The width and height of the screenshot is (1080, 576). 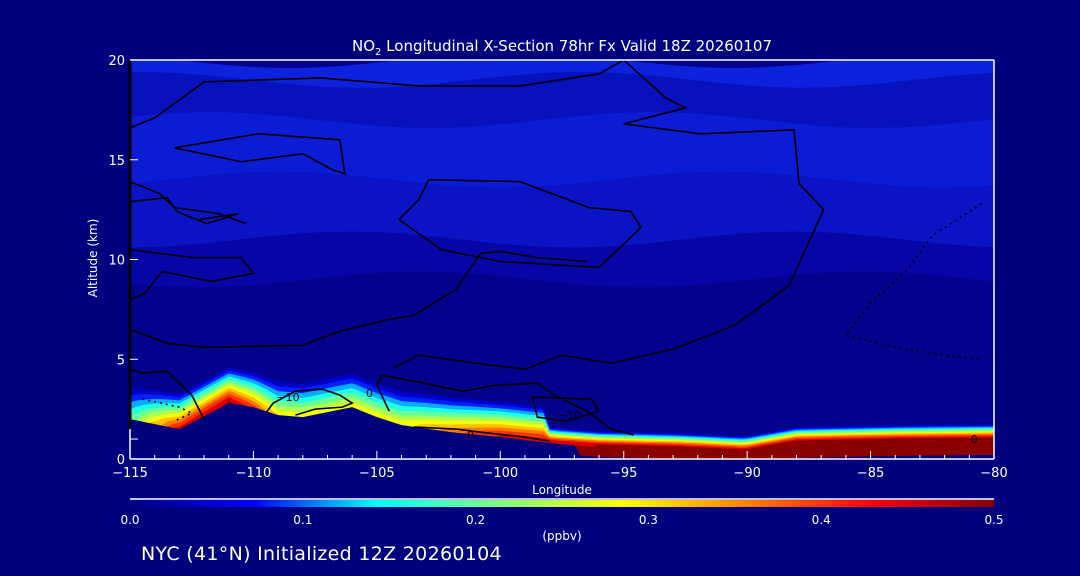 I want to click on terrain, so click(x=562, y=431).